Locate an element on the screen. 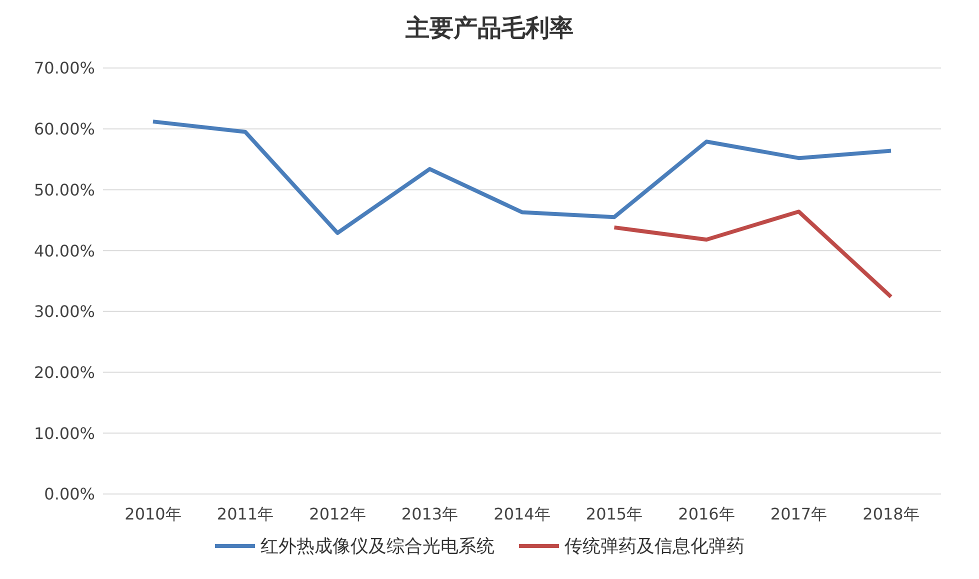 Image resolution: width=979 pixels, height=579 pixels. y-tick-label: 30.00% is located at coordinates (64, 312).